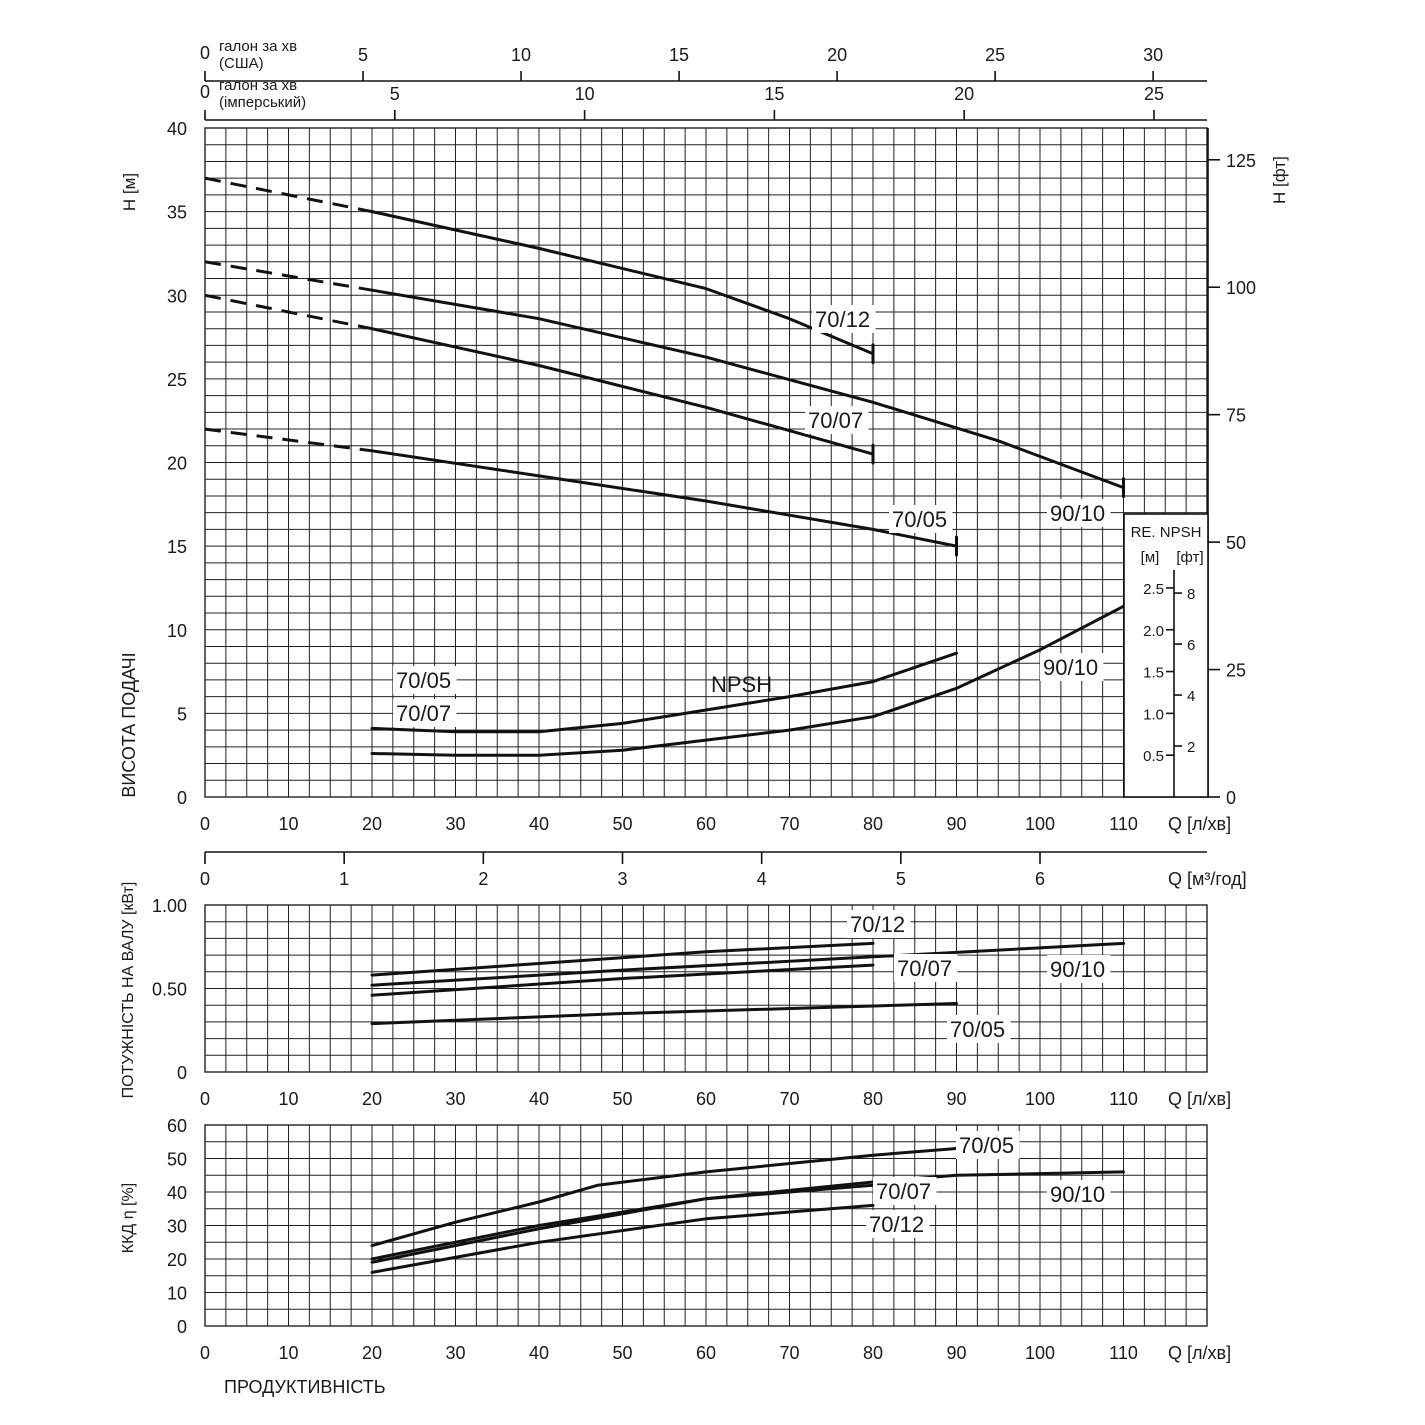 Image resolution: width=1425 pixels, height=1425 pixels. What do you see at coordinates (1236, 416) in the screenshot?
I see `right-tick-label: 75` at bounding box center [1236, 416].